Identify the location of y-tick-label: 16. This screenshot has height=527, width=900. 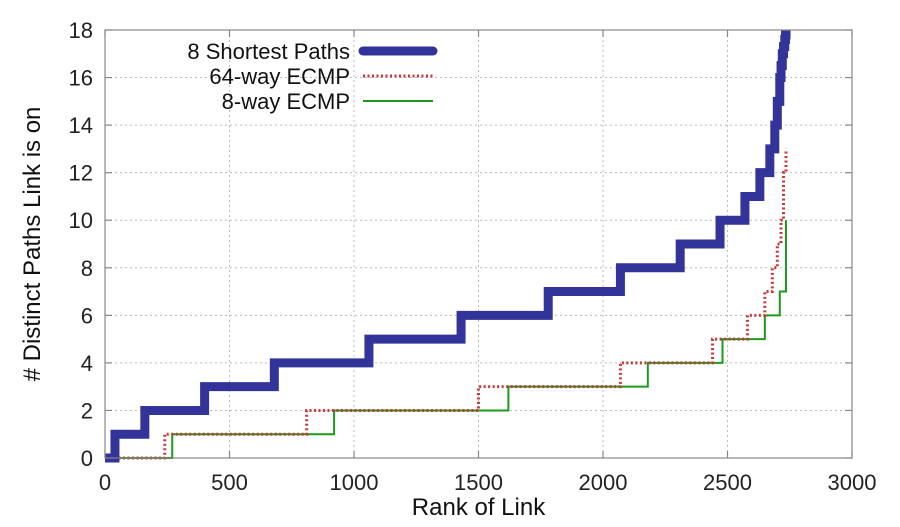
(81, 78).